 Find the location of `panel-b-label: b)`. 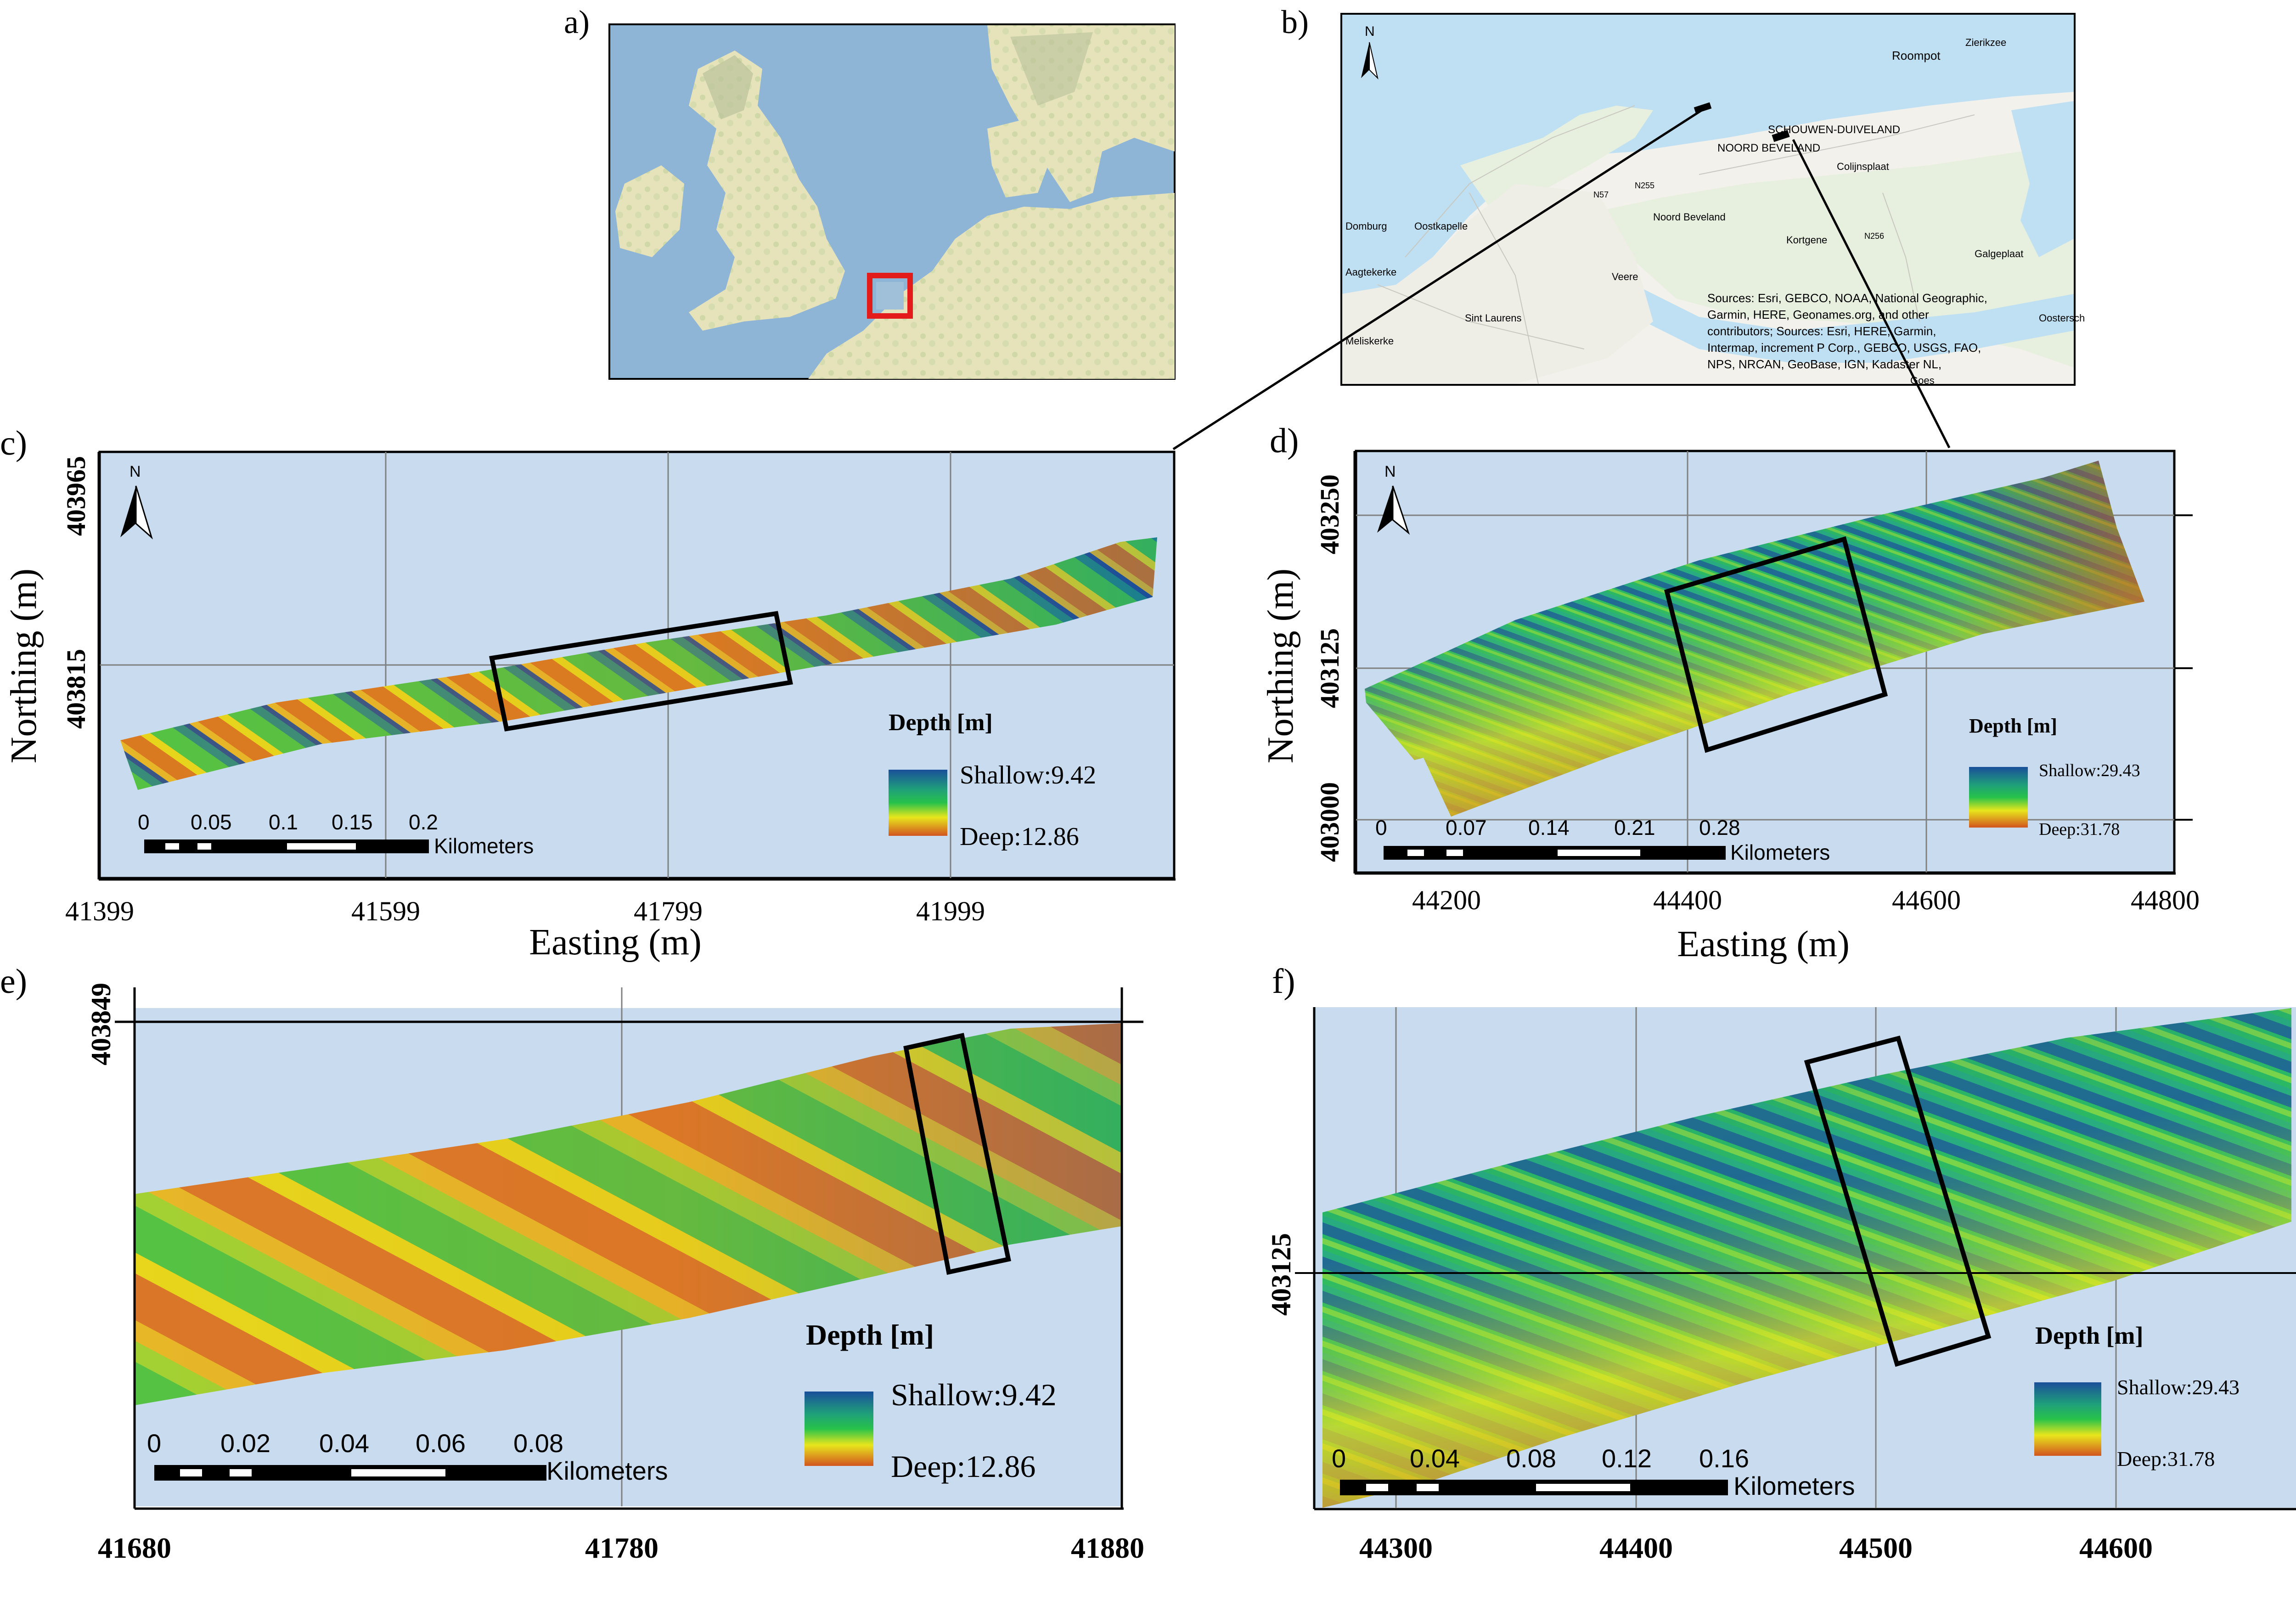

panel-b-label: b) is located at coordinates (1295, 22).